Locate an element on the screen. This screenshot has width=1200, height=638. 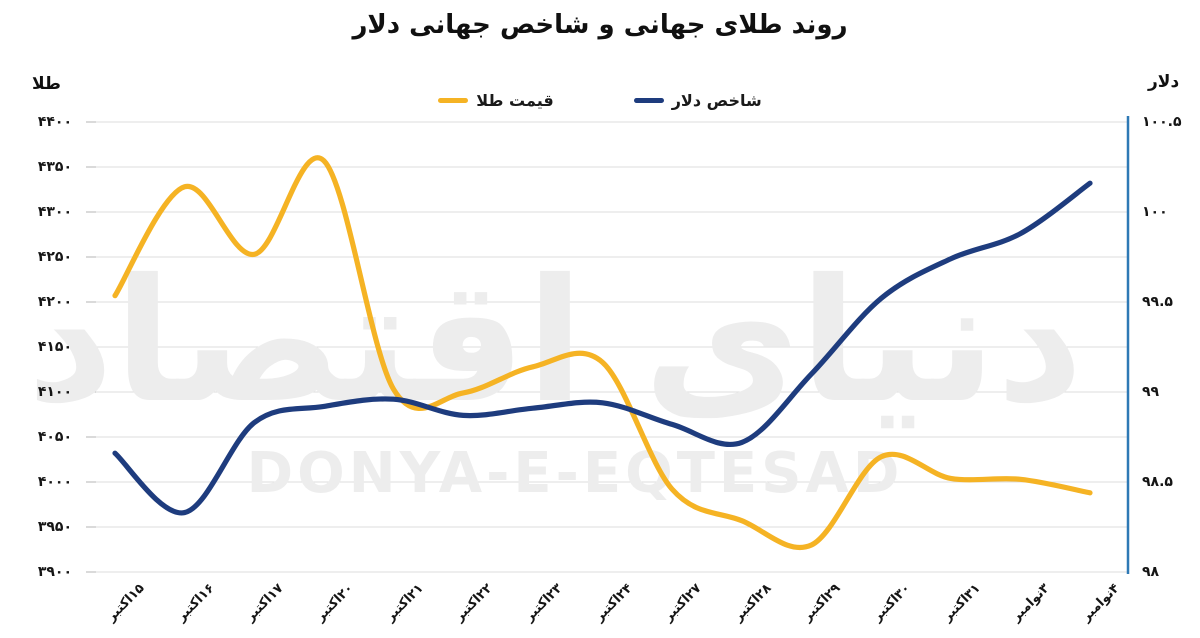
right-axis-title: دلار is located at coordinates (1164, 82).